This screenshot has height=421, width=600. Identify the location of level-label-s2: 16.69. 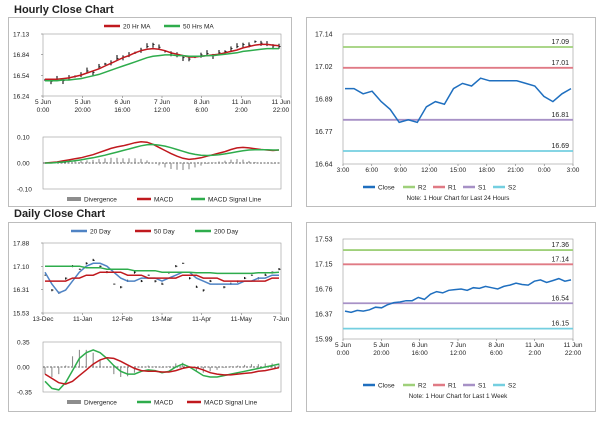
(560, 146).